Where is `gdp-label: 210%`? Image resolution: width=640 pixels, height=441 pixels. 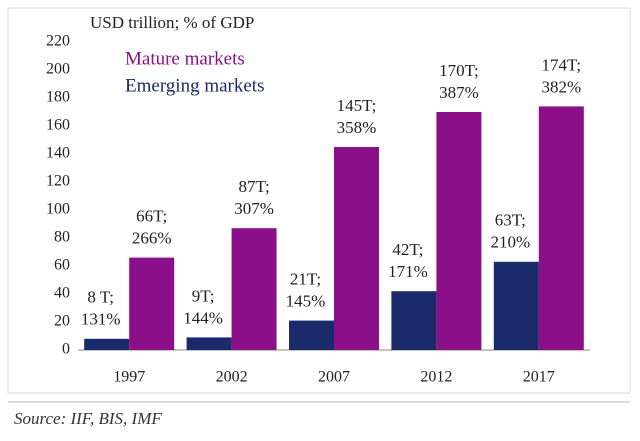
gdp-label: 210% is located at coordinates (510, 242).